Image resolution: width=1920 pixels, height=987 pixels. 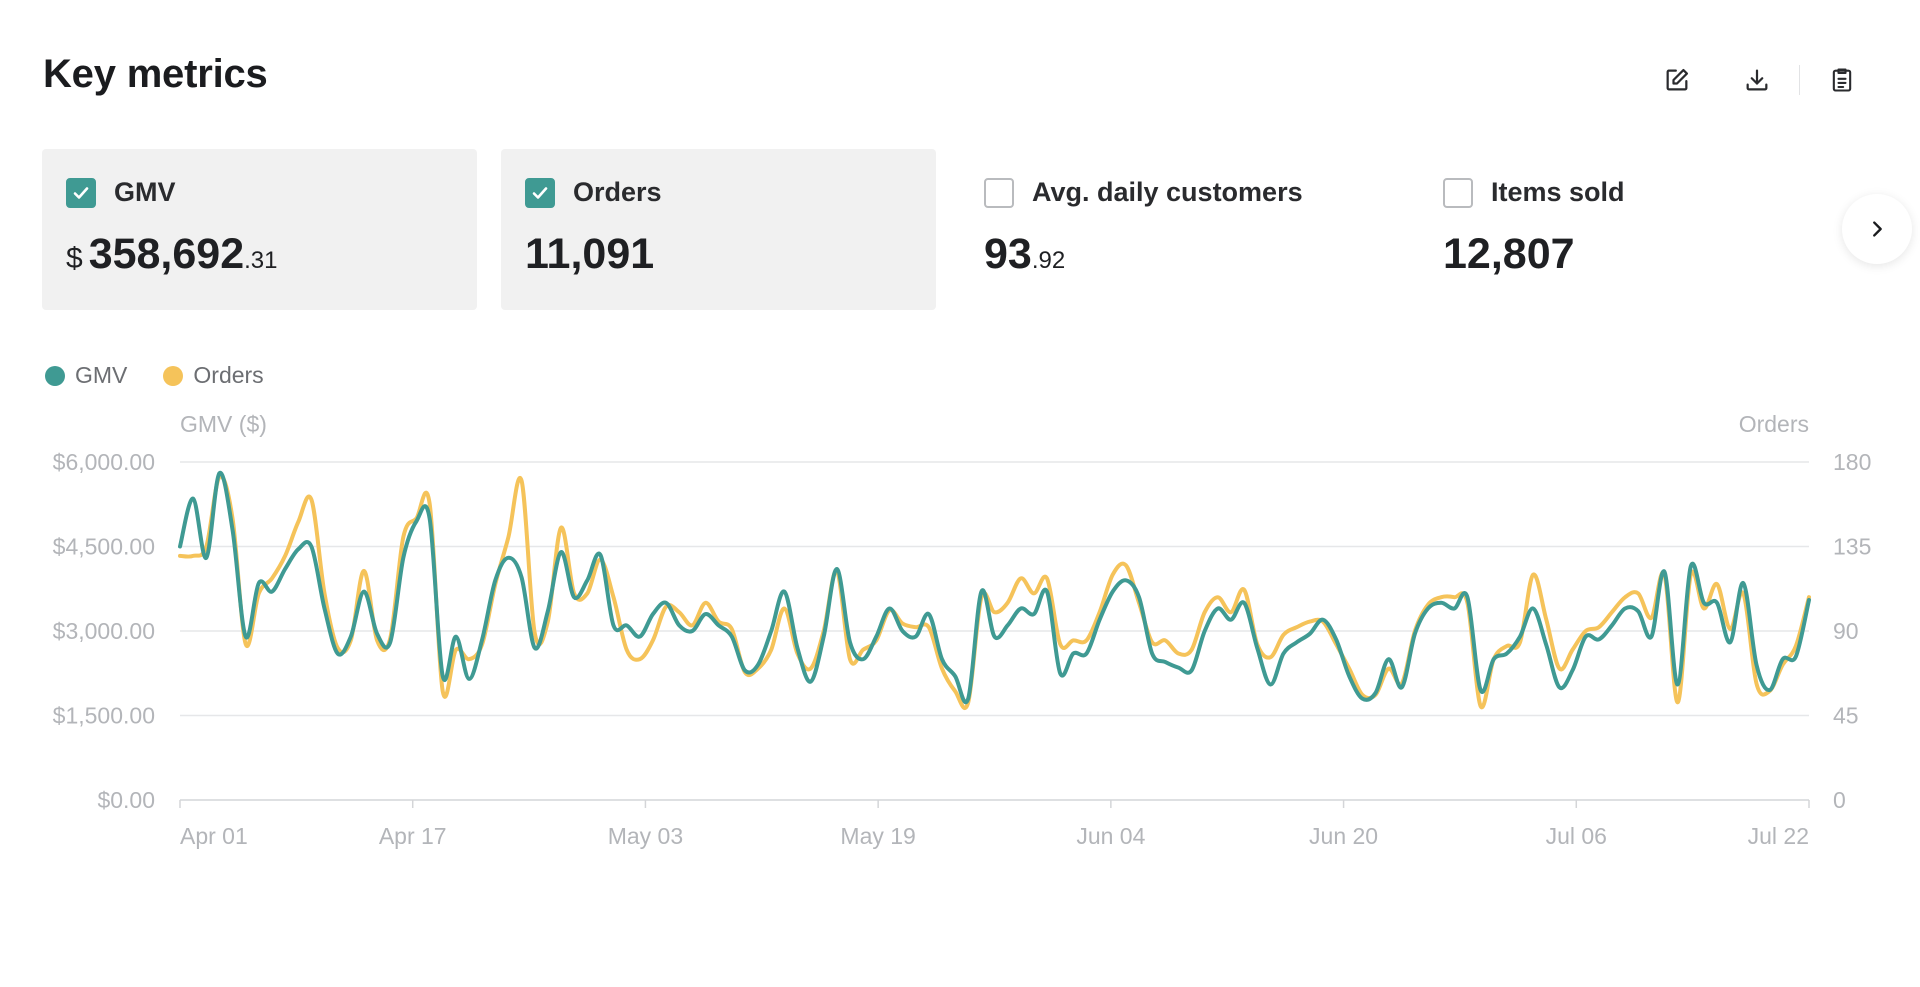 What do you see at coordinates (718, 254) in the screenshot?
I see `metric-value: 11,091` at bounding box center [718, 254].